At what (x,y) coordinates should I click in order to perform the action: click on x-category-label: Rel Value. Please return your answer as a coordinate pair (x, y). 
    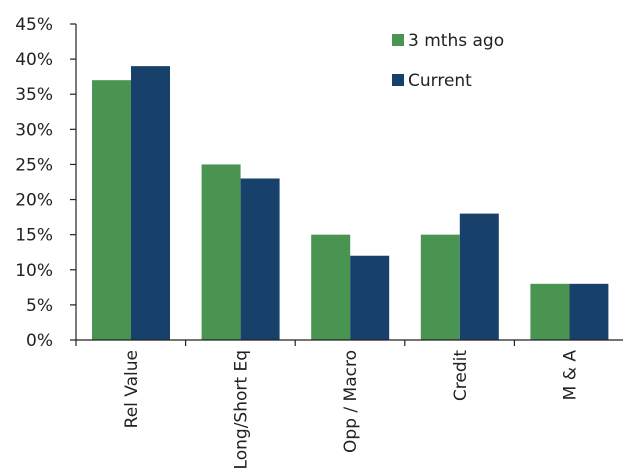
    Looking at the image, I should click on (132, 389).